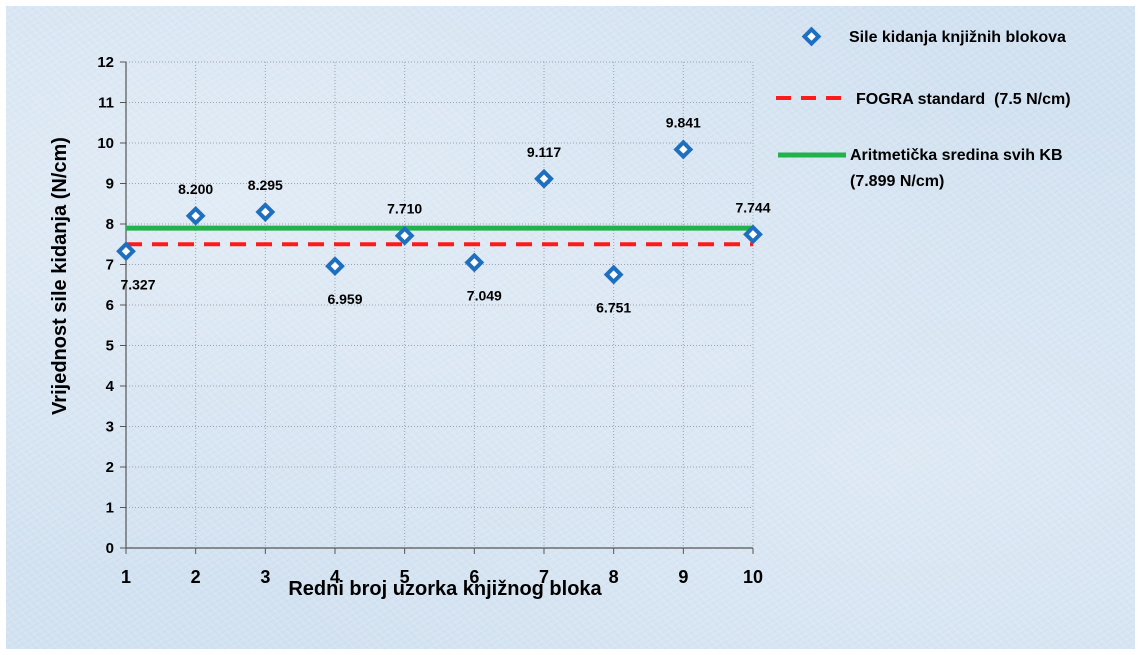  I want to click on data-label: 9.841, so click(683, 122).